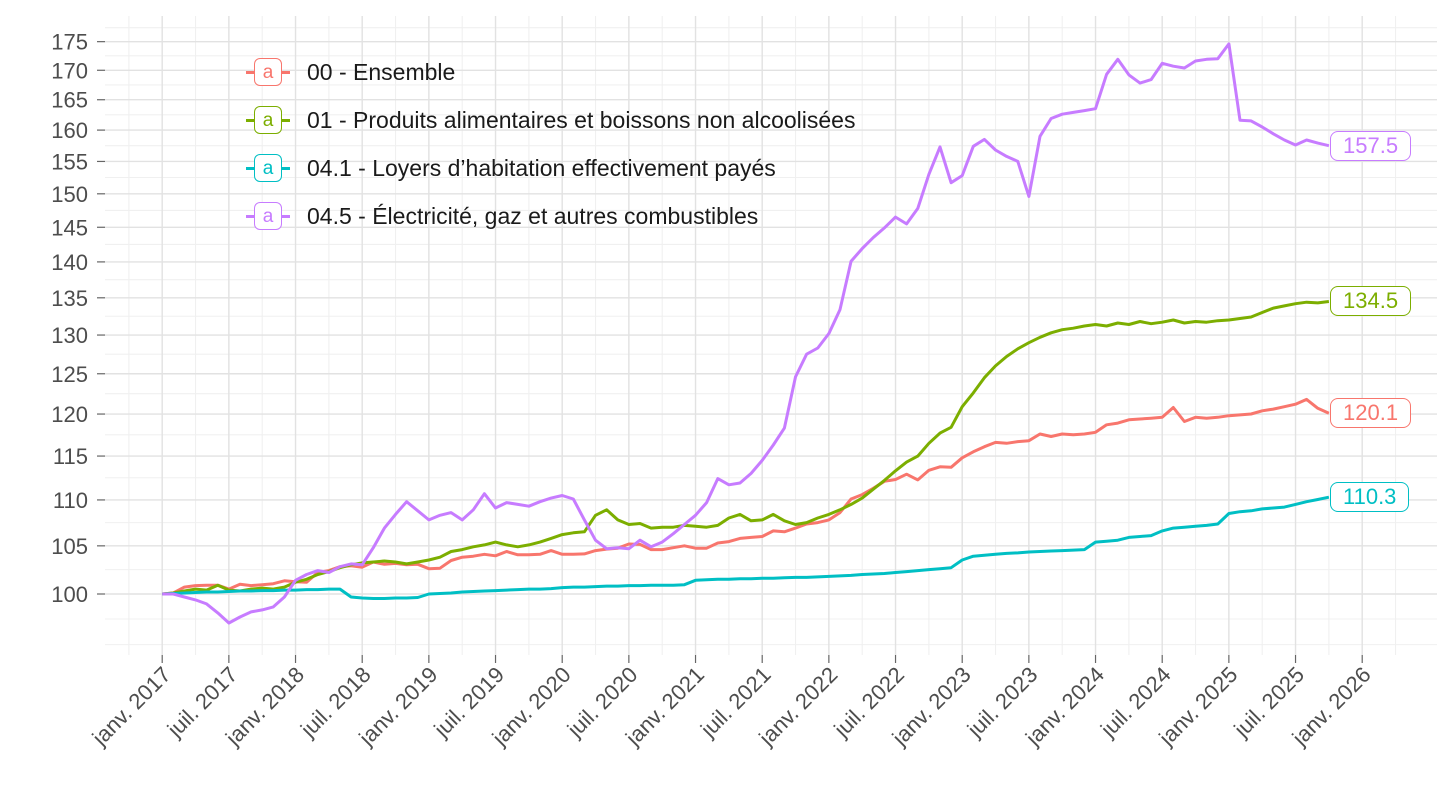  I want to click on svg-text: 130, so click(69, 335).